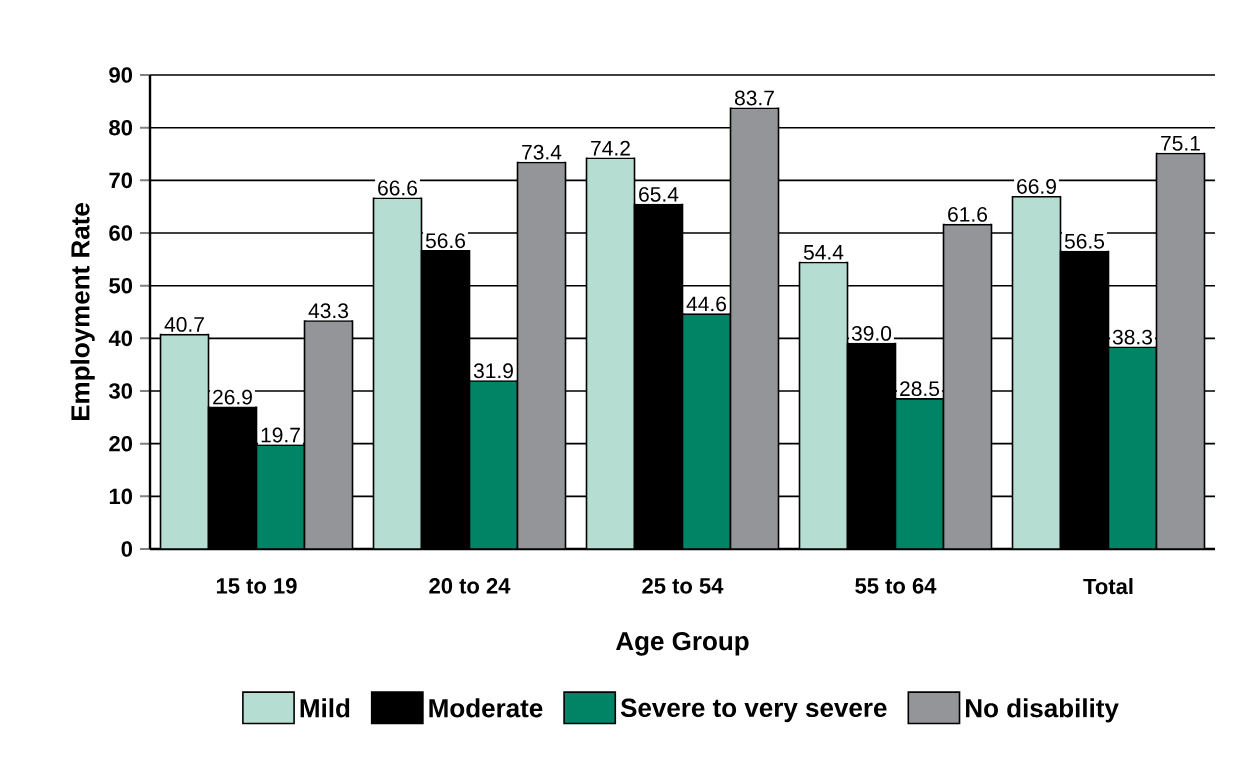 The height and width of the screenshot is (762, 1251). Describe the element at coordinates (256, 586) in the screenshot. I see `x-tick-label: 15 to 19` at that location.